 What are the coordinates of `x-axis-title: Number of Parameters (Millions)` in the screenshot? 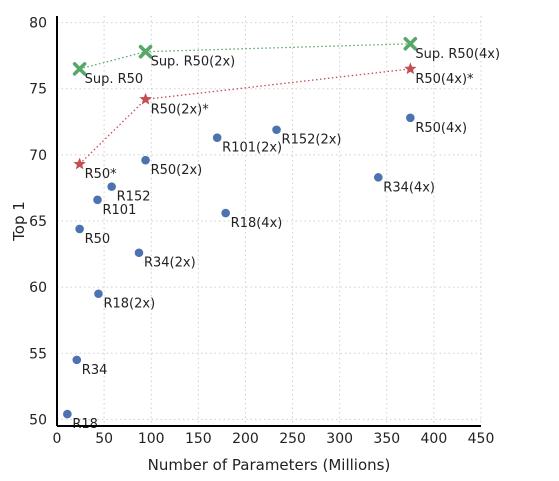 It's located at (269, 465).